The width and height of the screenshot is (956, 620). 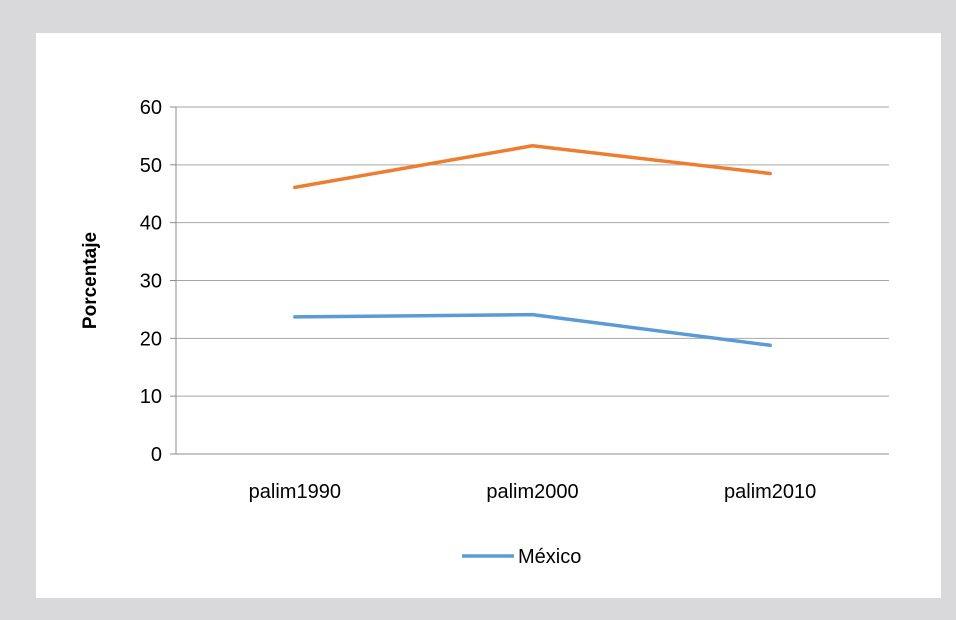 I want to click on series-line-unlabeled, so click(x=532, y=166).